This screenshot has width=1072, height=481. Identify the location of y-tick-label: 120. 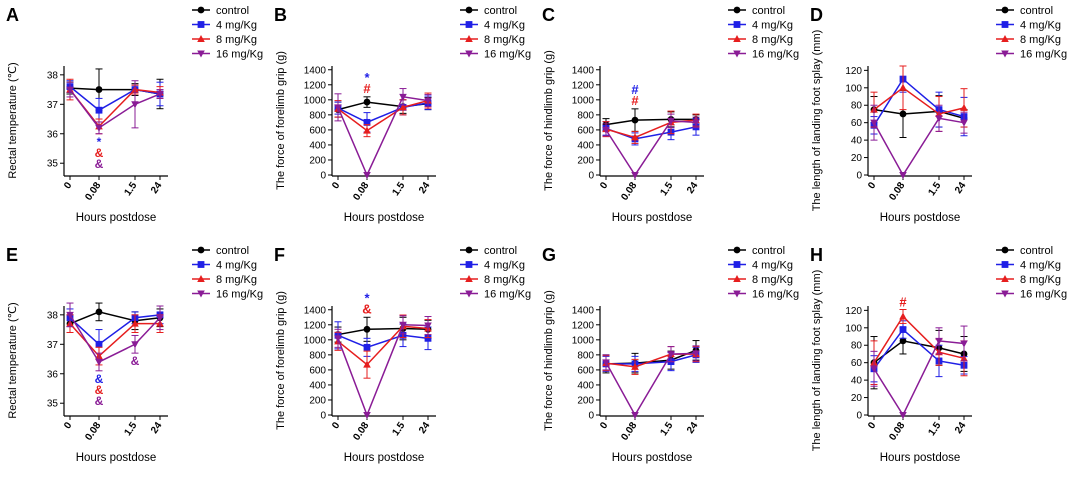
(853, 311).